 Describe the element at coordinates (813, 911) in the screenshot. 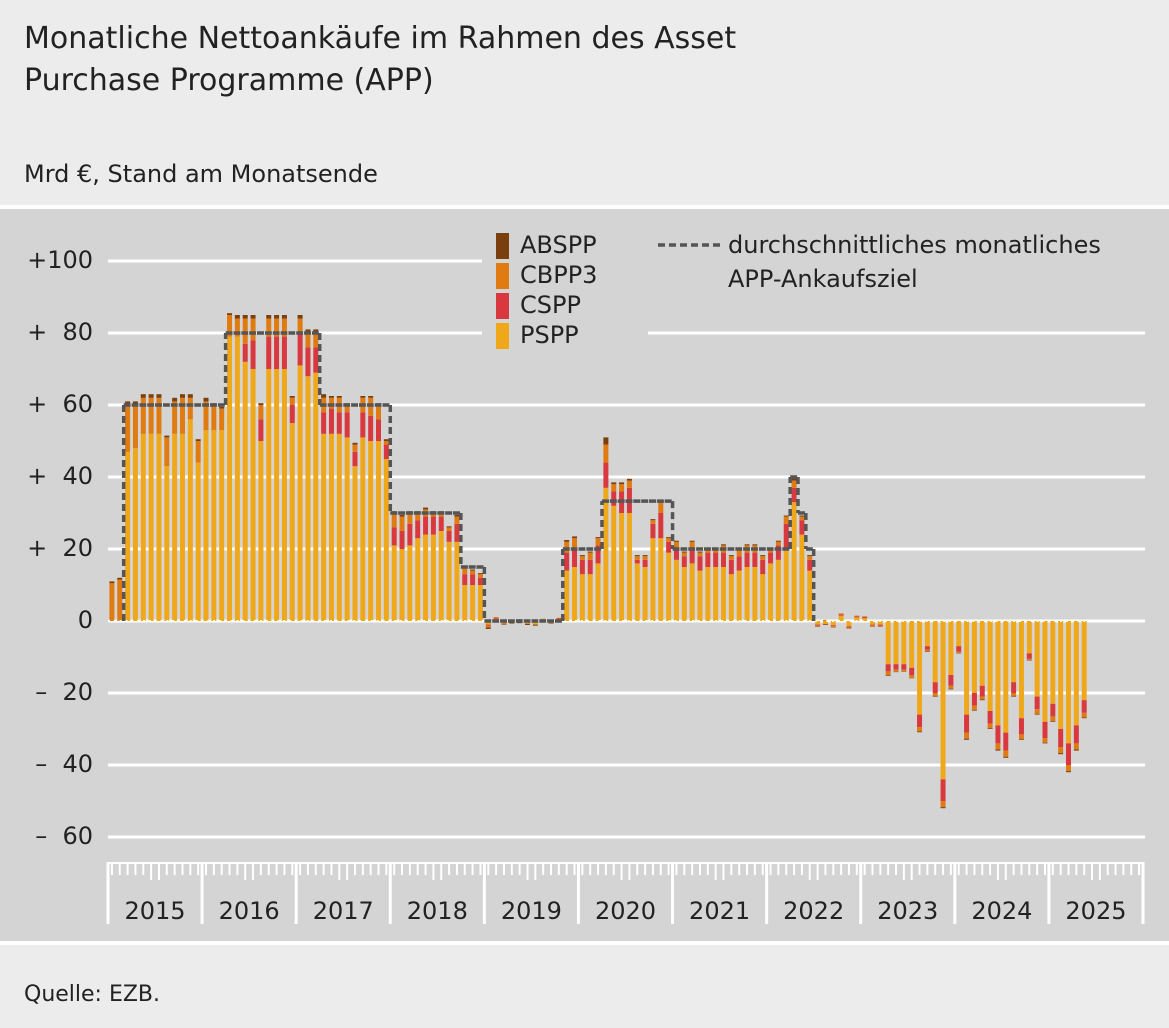

I see `x-tick-label: 2022` at that location.